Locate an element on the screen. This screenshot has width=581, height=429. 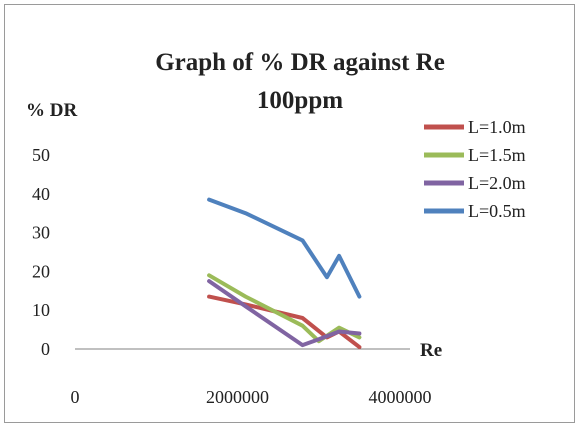
x-tick-label: 2000000 is located at coordinates (237, 397).